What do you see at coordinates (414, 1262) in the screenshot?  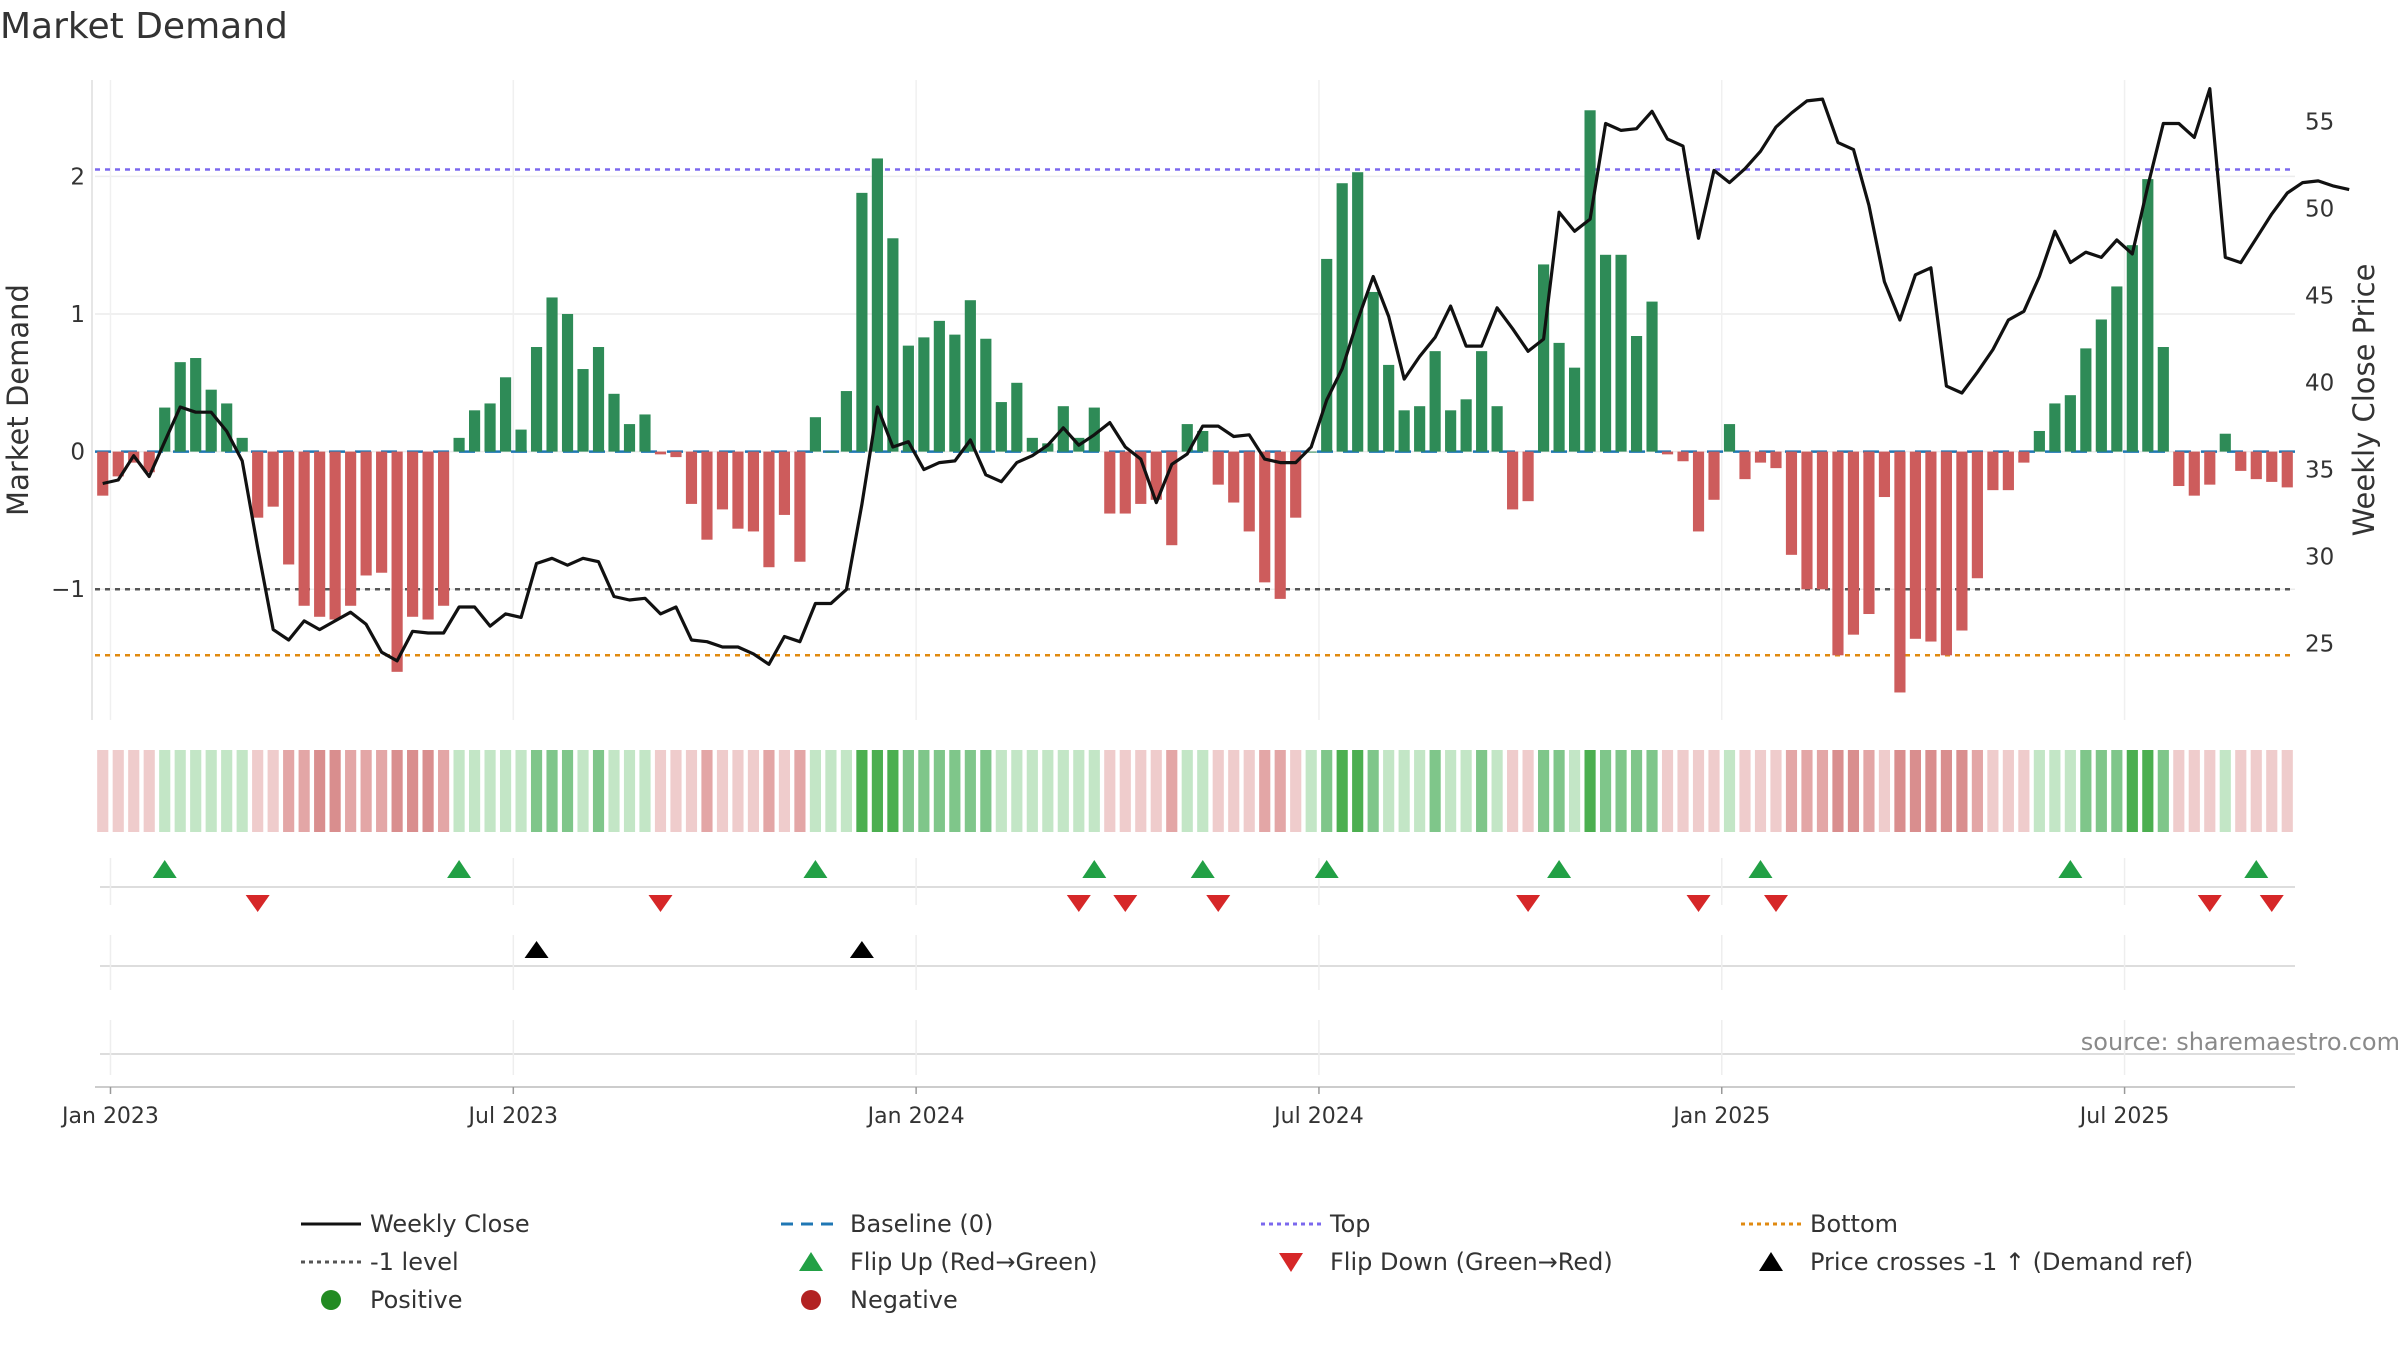 I see `legend-label: -1 level` at bounding box center [414, 1262].